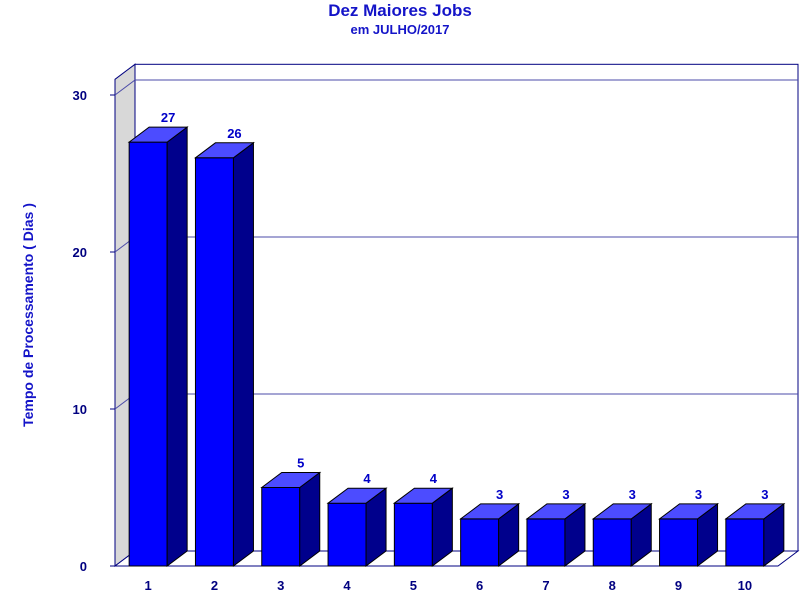 This screenshot has width=800, height=600. I want to click on x-tick-label: 10, so click(745, 585).